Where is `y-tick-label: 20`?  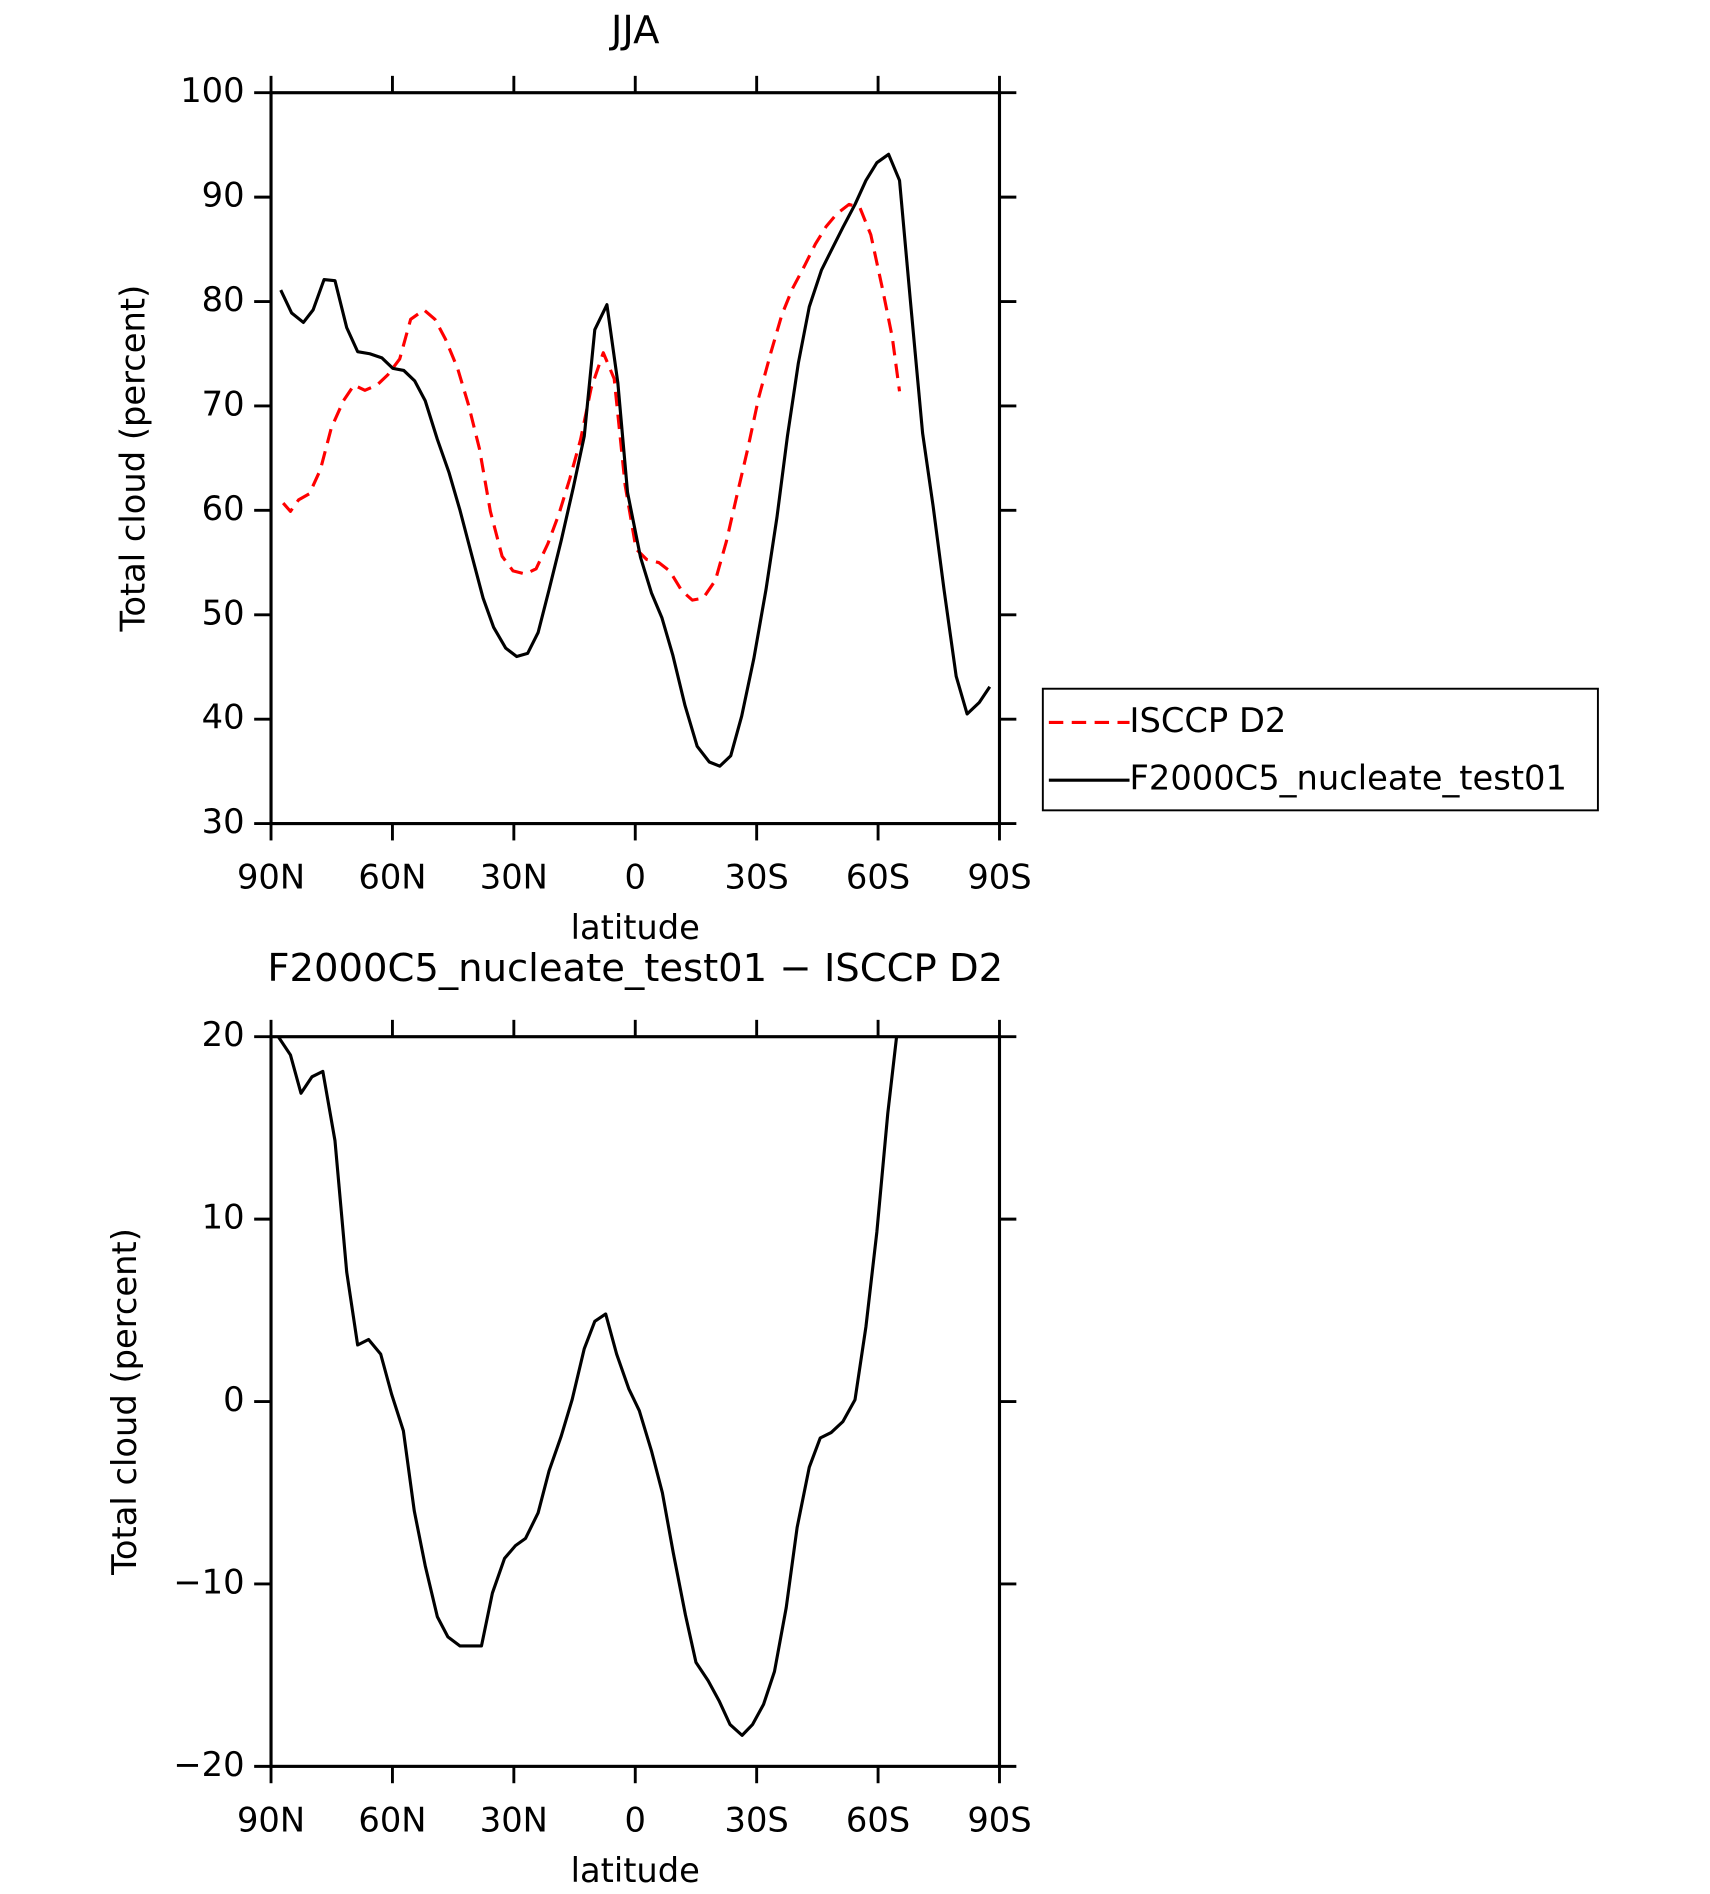
y-tick-label: 20 is located at coordinates (223, 1034).